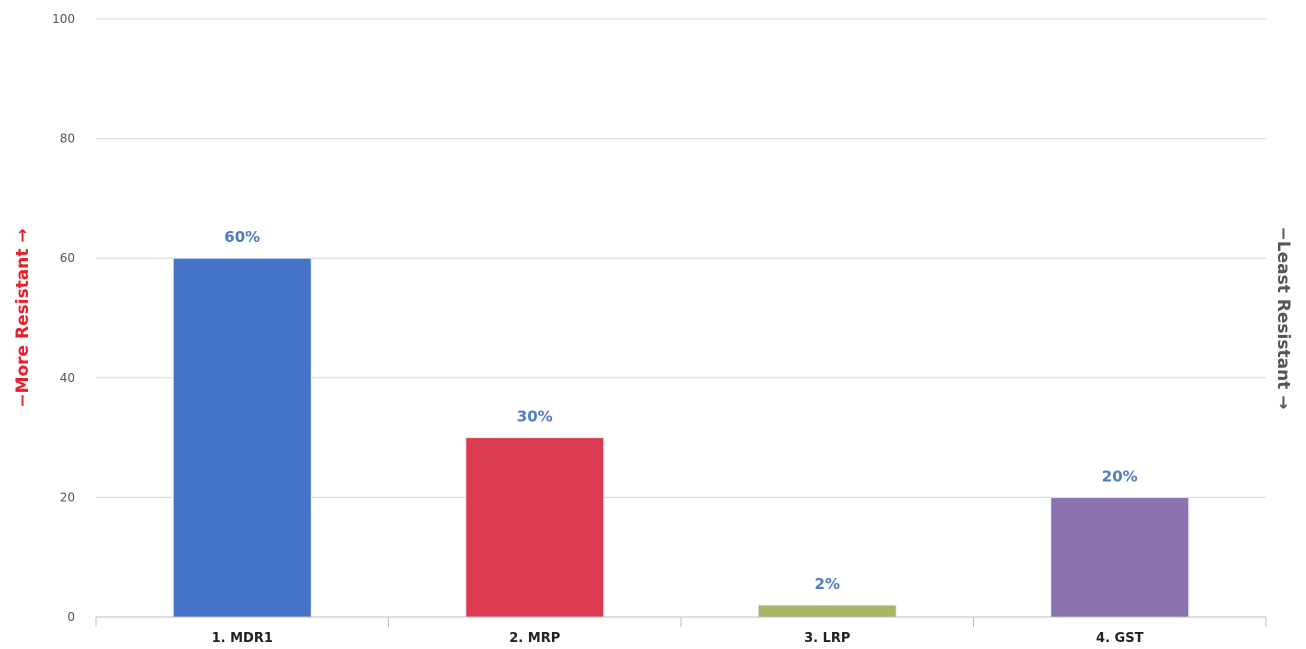  I want to click on y-tick-label: 20, so click(67, 497).